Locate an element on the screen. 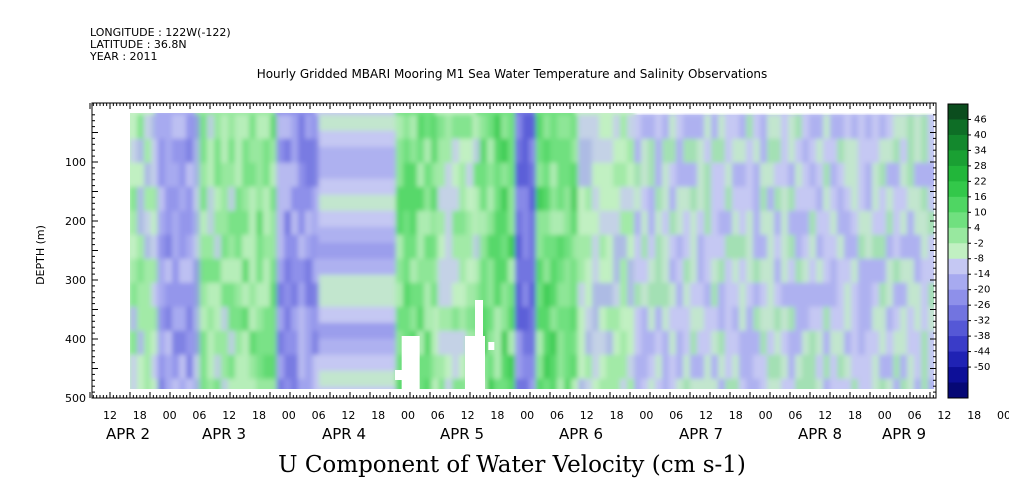 This screenshot has height=504, width=1009. x-tick-label: 06 is located at coordinates (915, 415).